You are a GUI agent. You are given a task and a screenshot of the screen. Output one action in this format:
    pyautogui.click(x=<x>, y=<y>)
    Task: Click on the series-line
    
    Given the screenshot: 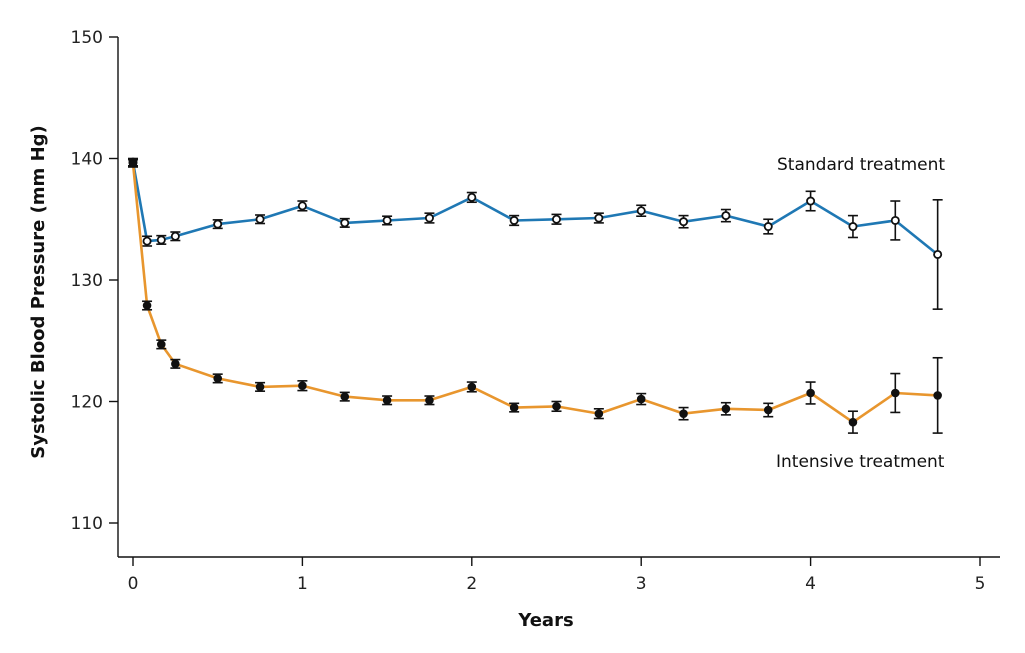 What is the action you would take?
    pyautogui.click(x=535, y=208)
    